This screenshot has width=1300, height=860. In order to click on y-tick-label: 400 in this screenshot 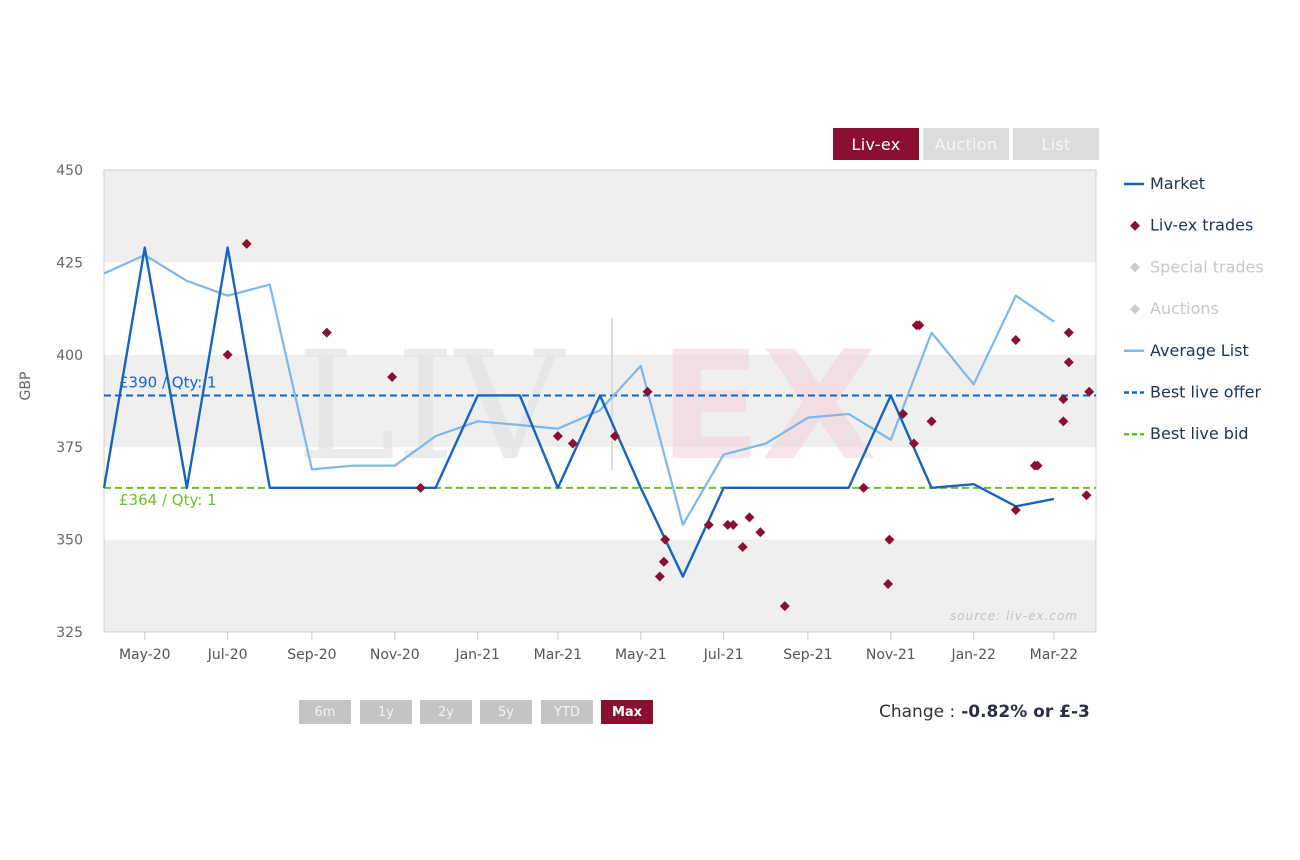, I will do `click(69, 356)`.